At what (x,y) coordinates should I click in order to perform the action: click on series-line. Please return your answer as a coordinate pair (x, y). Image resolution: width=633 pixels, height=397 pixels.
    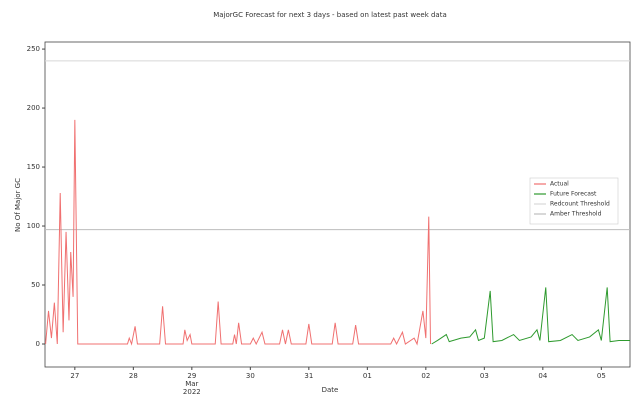
    Looking at the image, I should click on (530, 316).